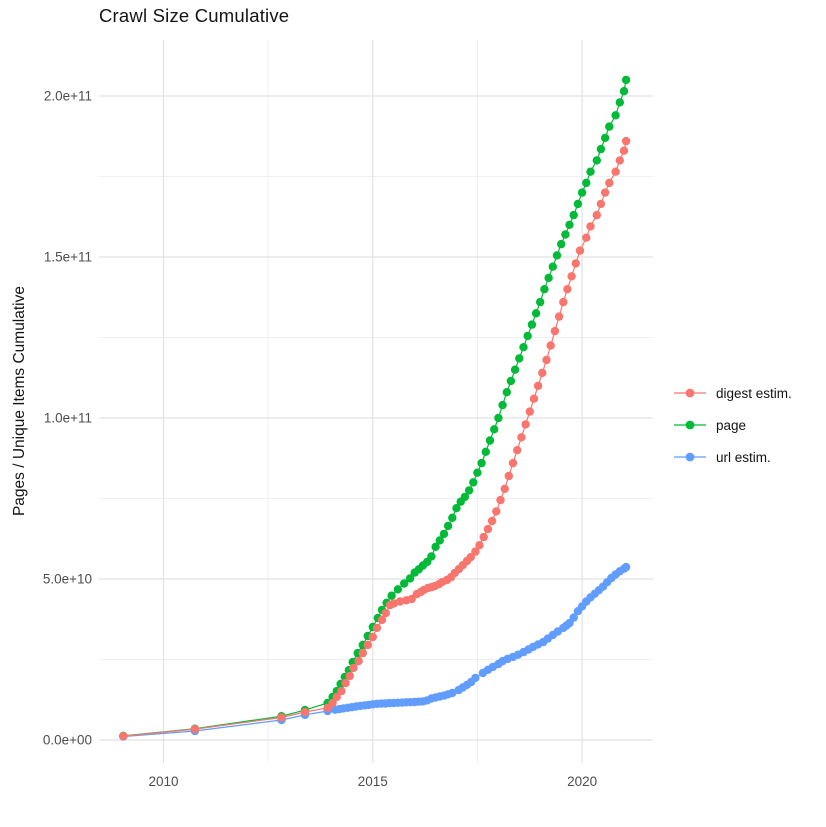 Image resolution: width=826 pixels, height=827 pixels. Describe the element at coordinates (163, 781) in the screenshot. I see `x-axis-tick-label: 2010` at that location.